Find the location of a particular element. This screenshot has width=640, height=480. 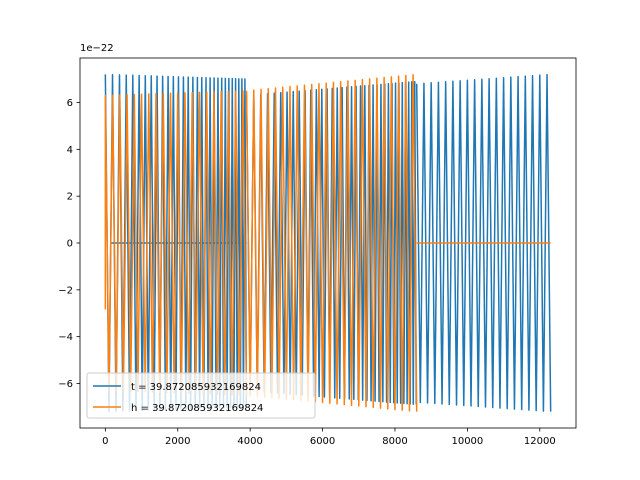

legend-frame is located at coordinates (201, 395).